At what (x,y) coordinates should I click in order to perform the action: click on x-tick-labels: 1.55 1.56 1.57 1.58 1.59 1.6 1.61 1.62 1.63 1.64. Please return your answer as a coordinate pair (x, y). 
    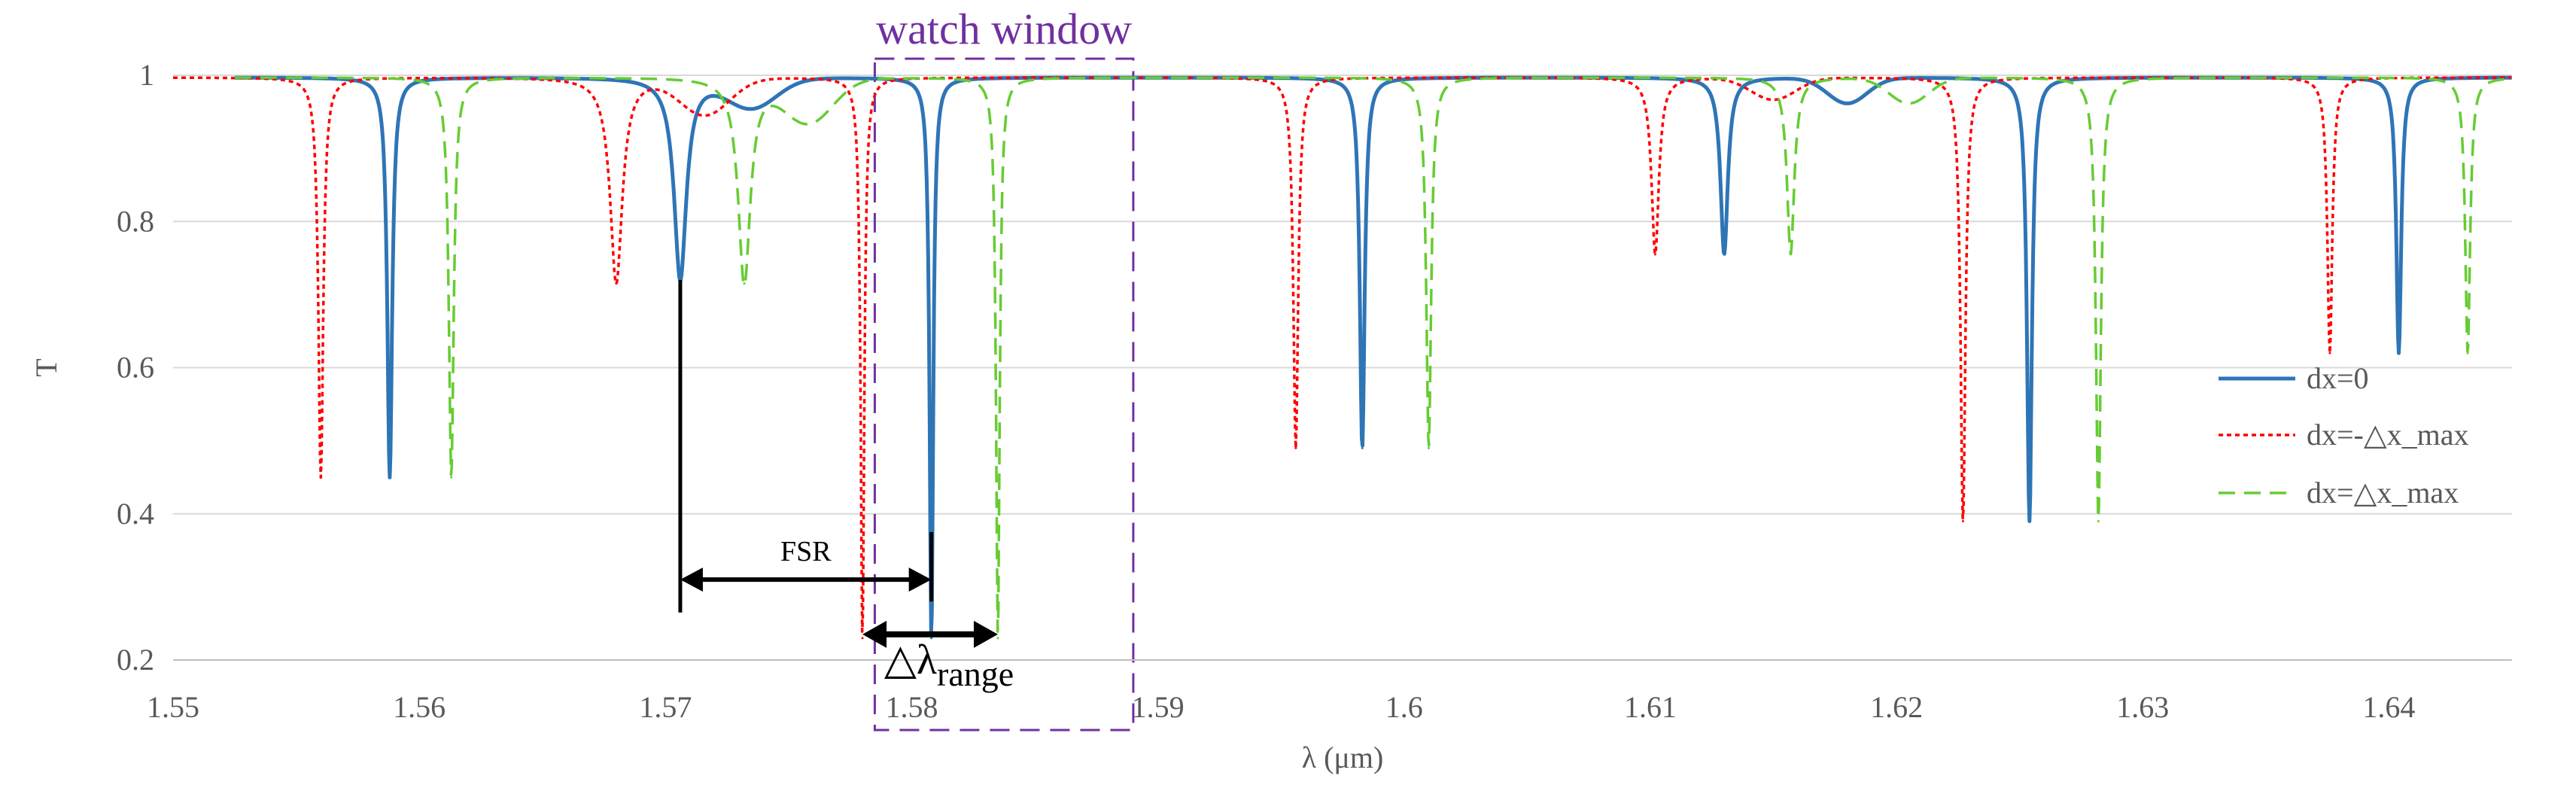
    Looking at the image, I should click on (1281, 707).